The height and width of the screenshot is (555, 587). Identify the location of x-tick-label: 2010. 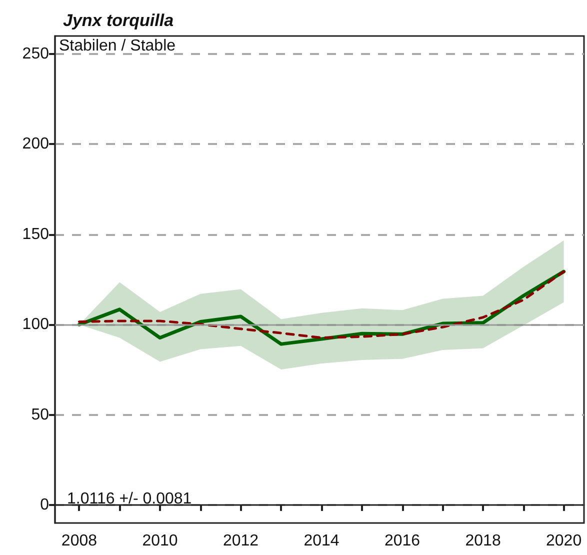
(160, 541).